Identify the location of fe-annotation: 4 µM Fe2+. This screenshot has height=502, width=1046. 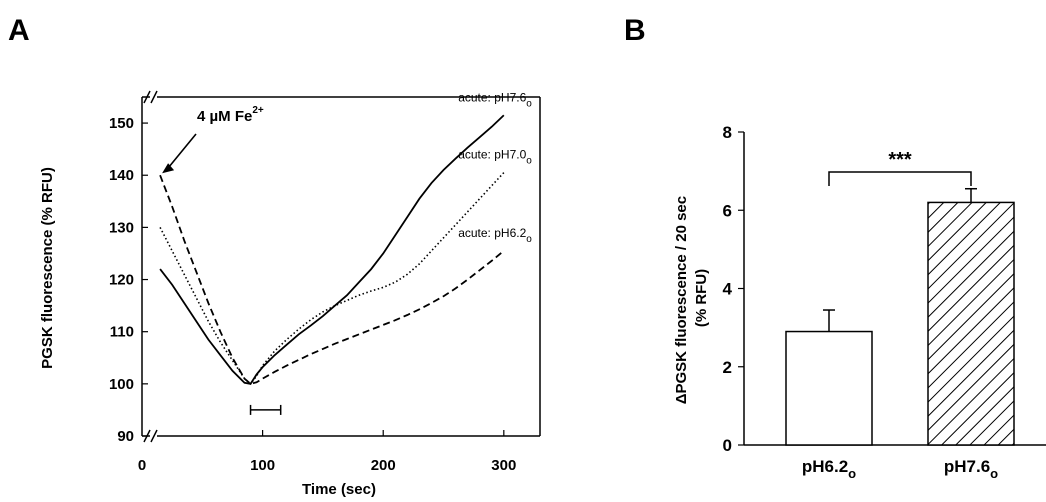
(230, 115).